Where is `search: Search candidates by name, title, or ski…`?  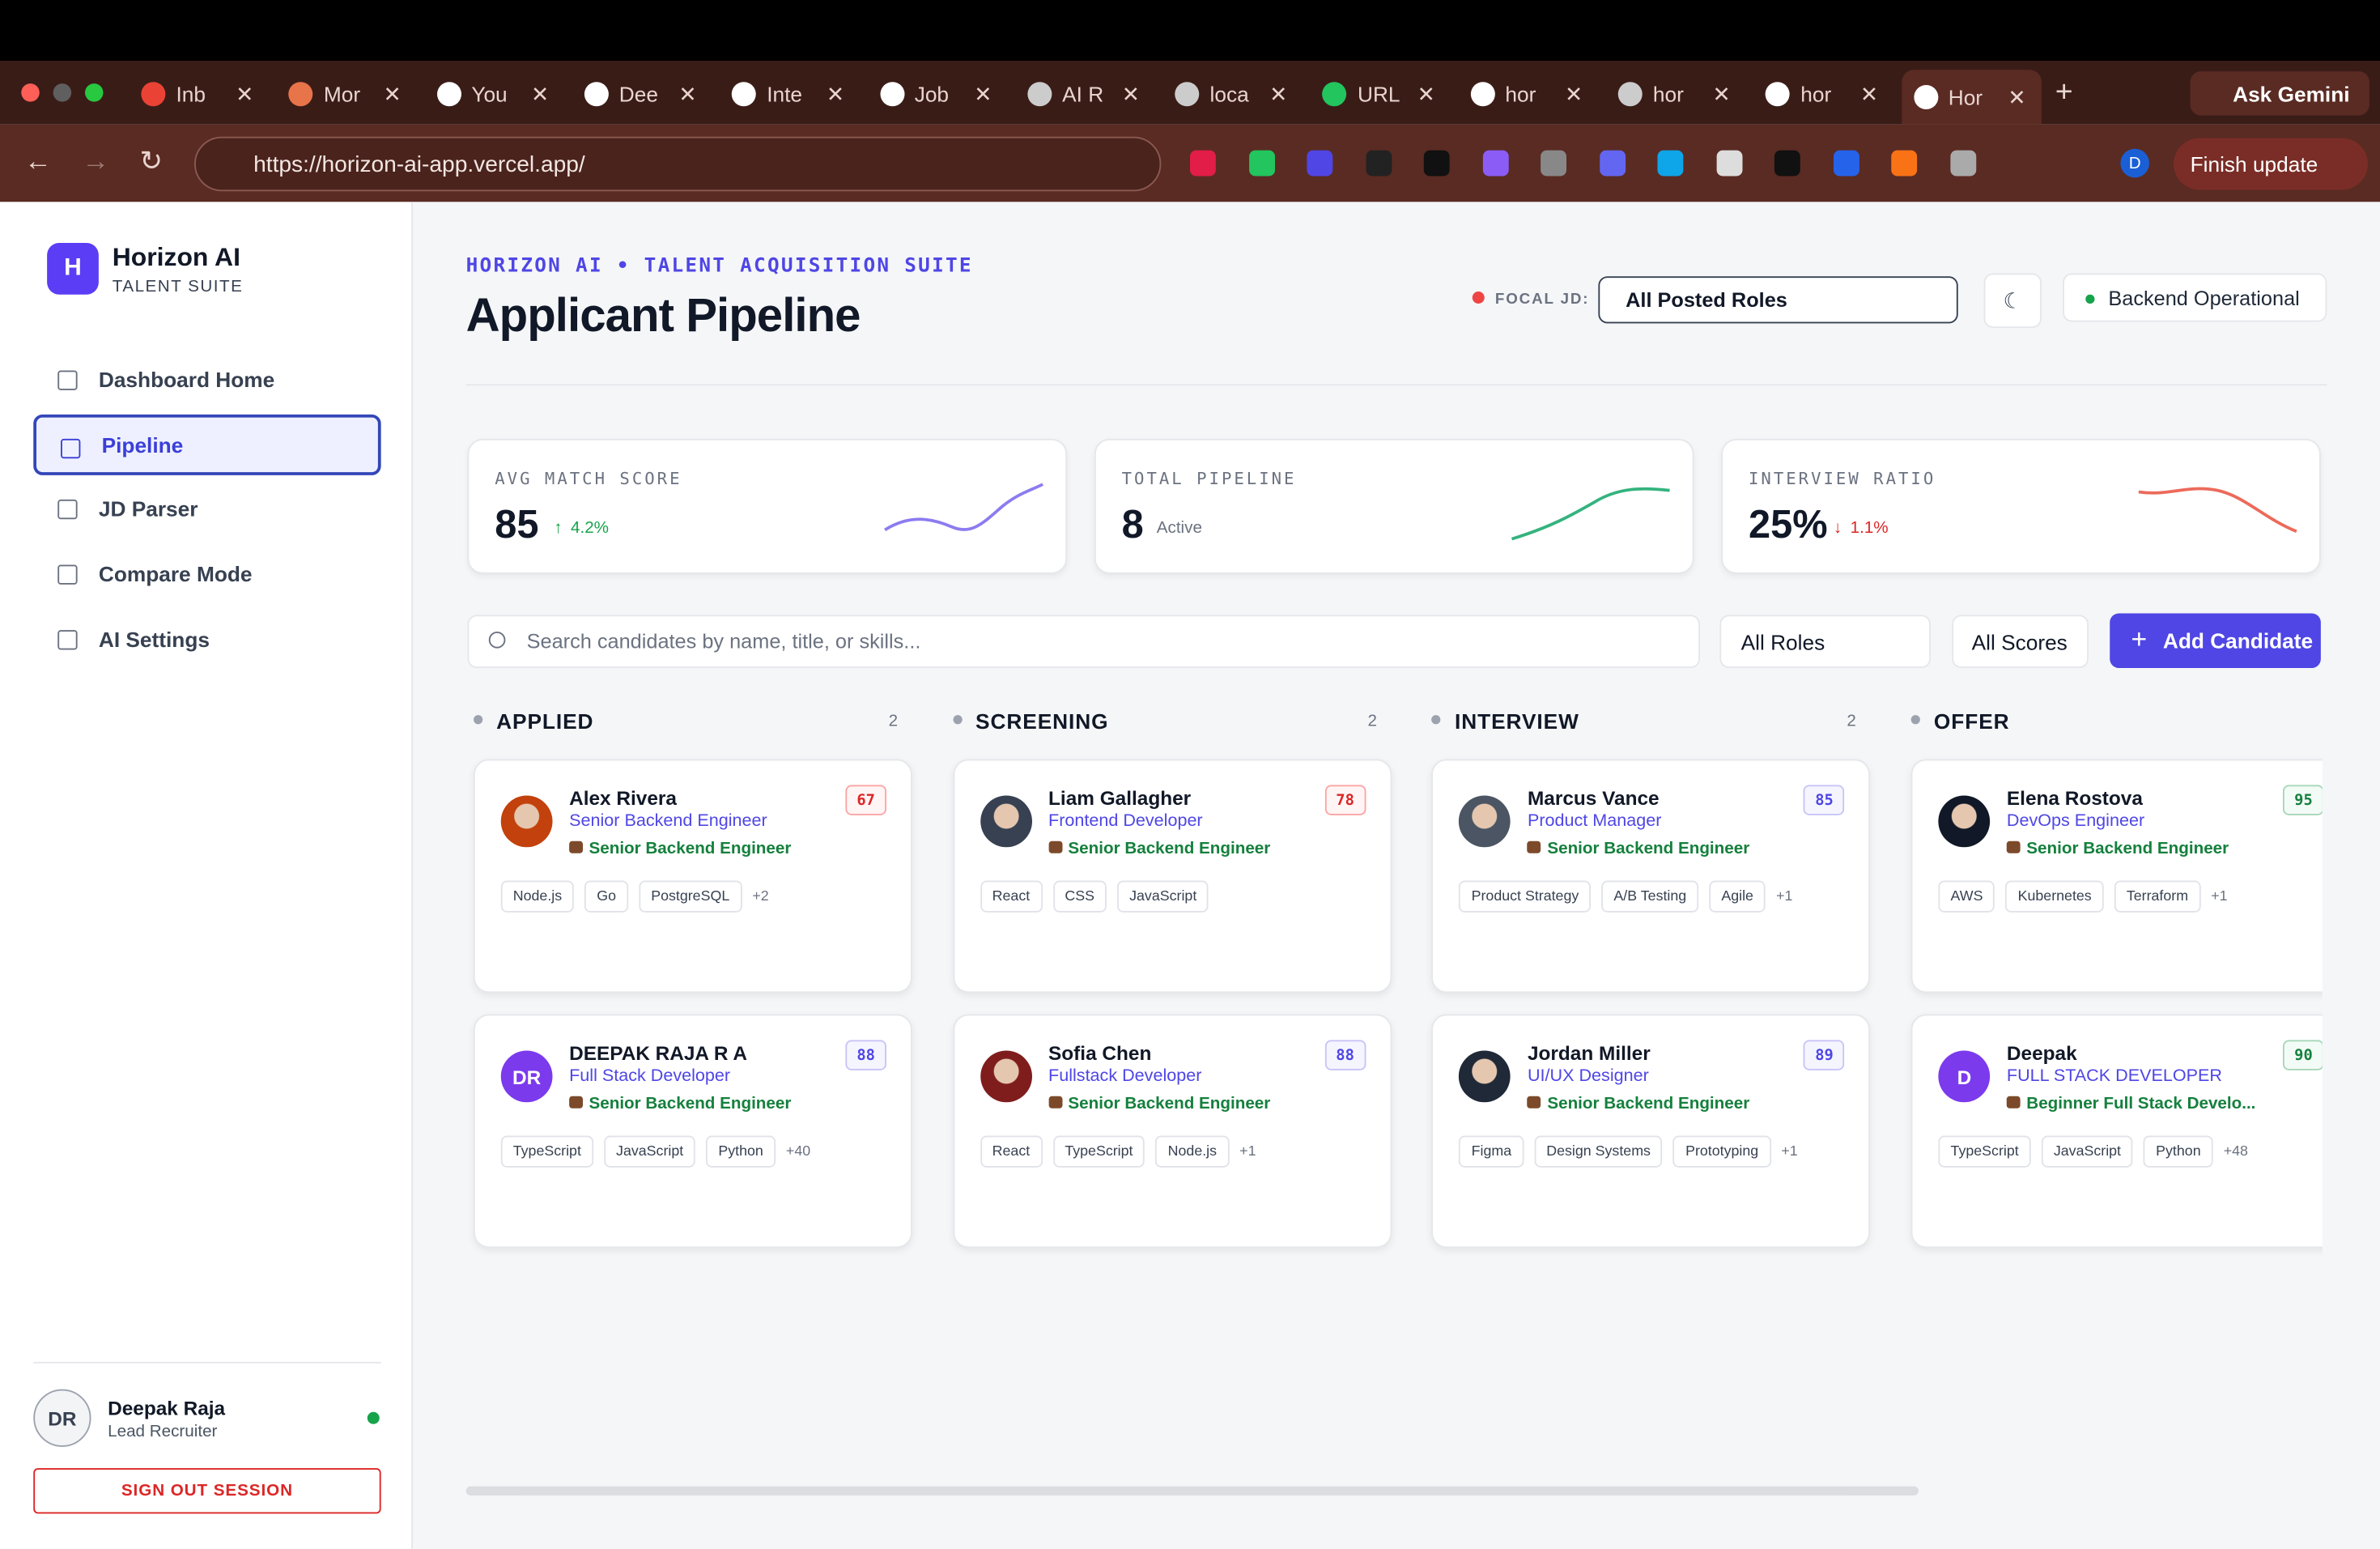 search: Search candidates by name, title, or ski… is located at coordinates (1083, 641).